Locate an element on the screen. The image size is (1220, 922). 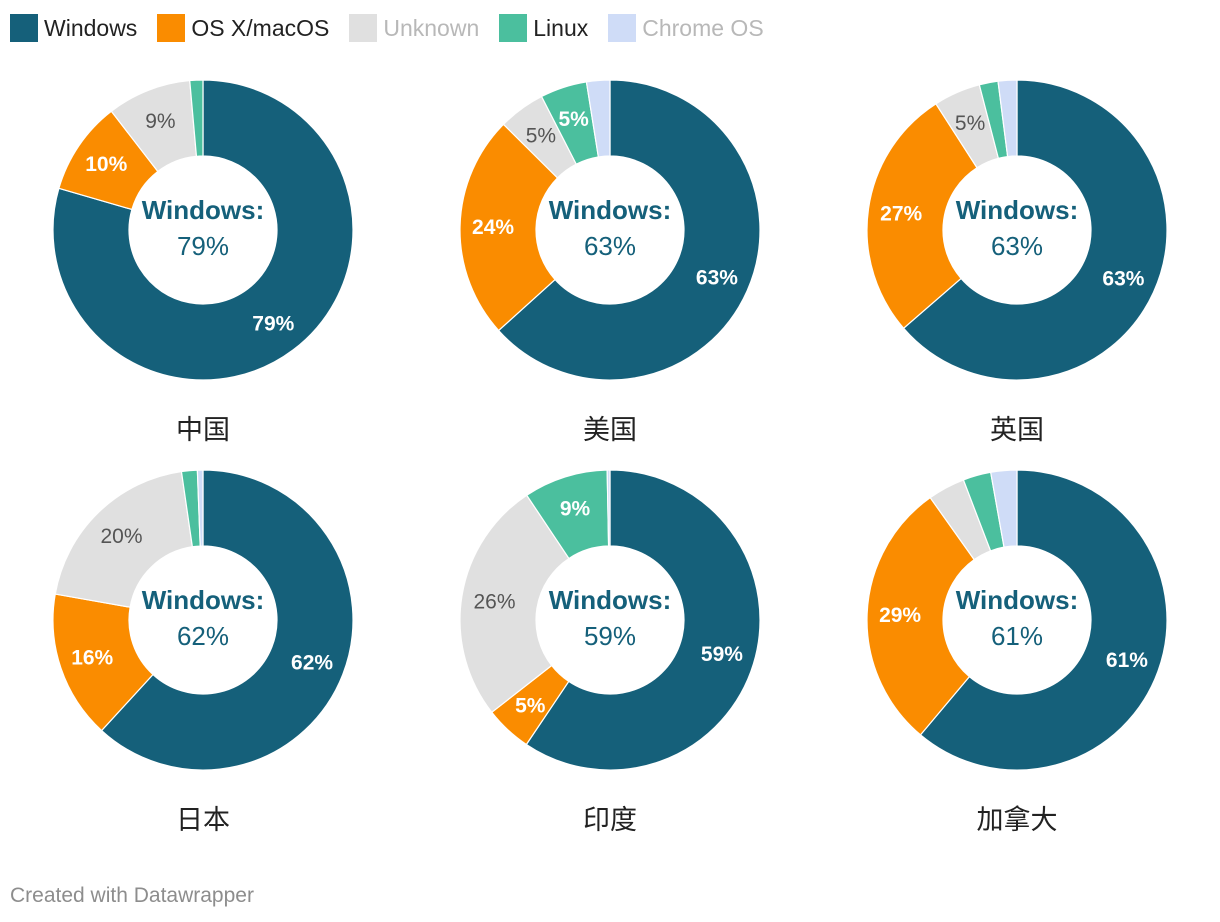
slice-value-label: 10% is located at coordinates (106, 164).